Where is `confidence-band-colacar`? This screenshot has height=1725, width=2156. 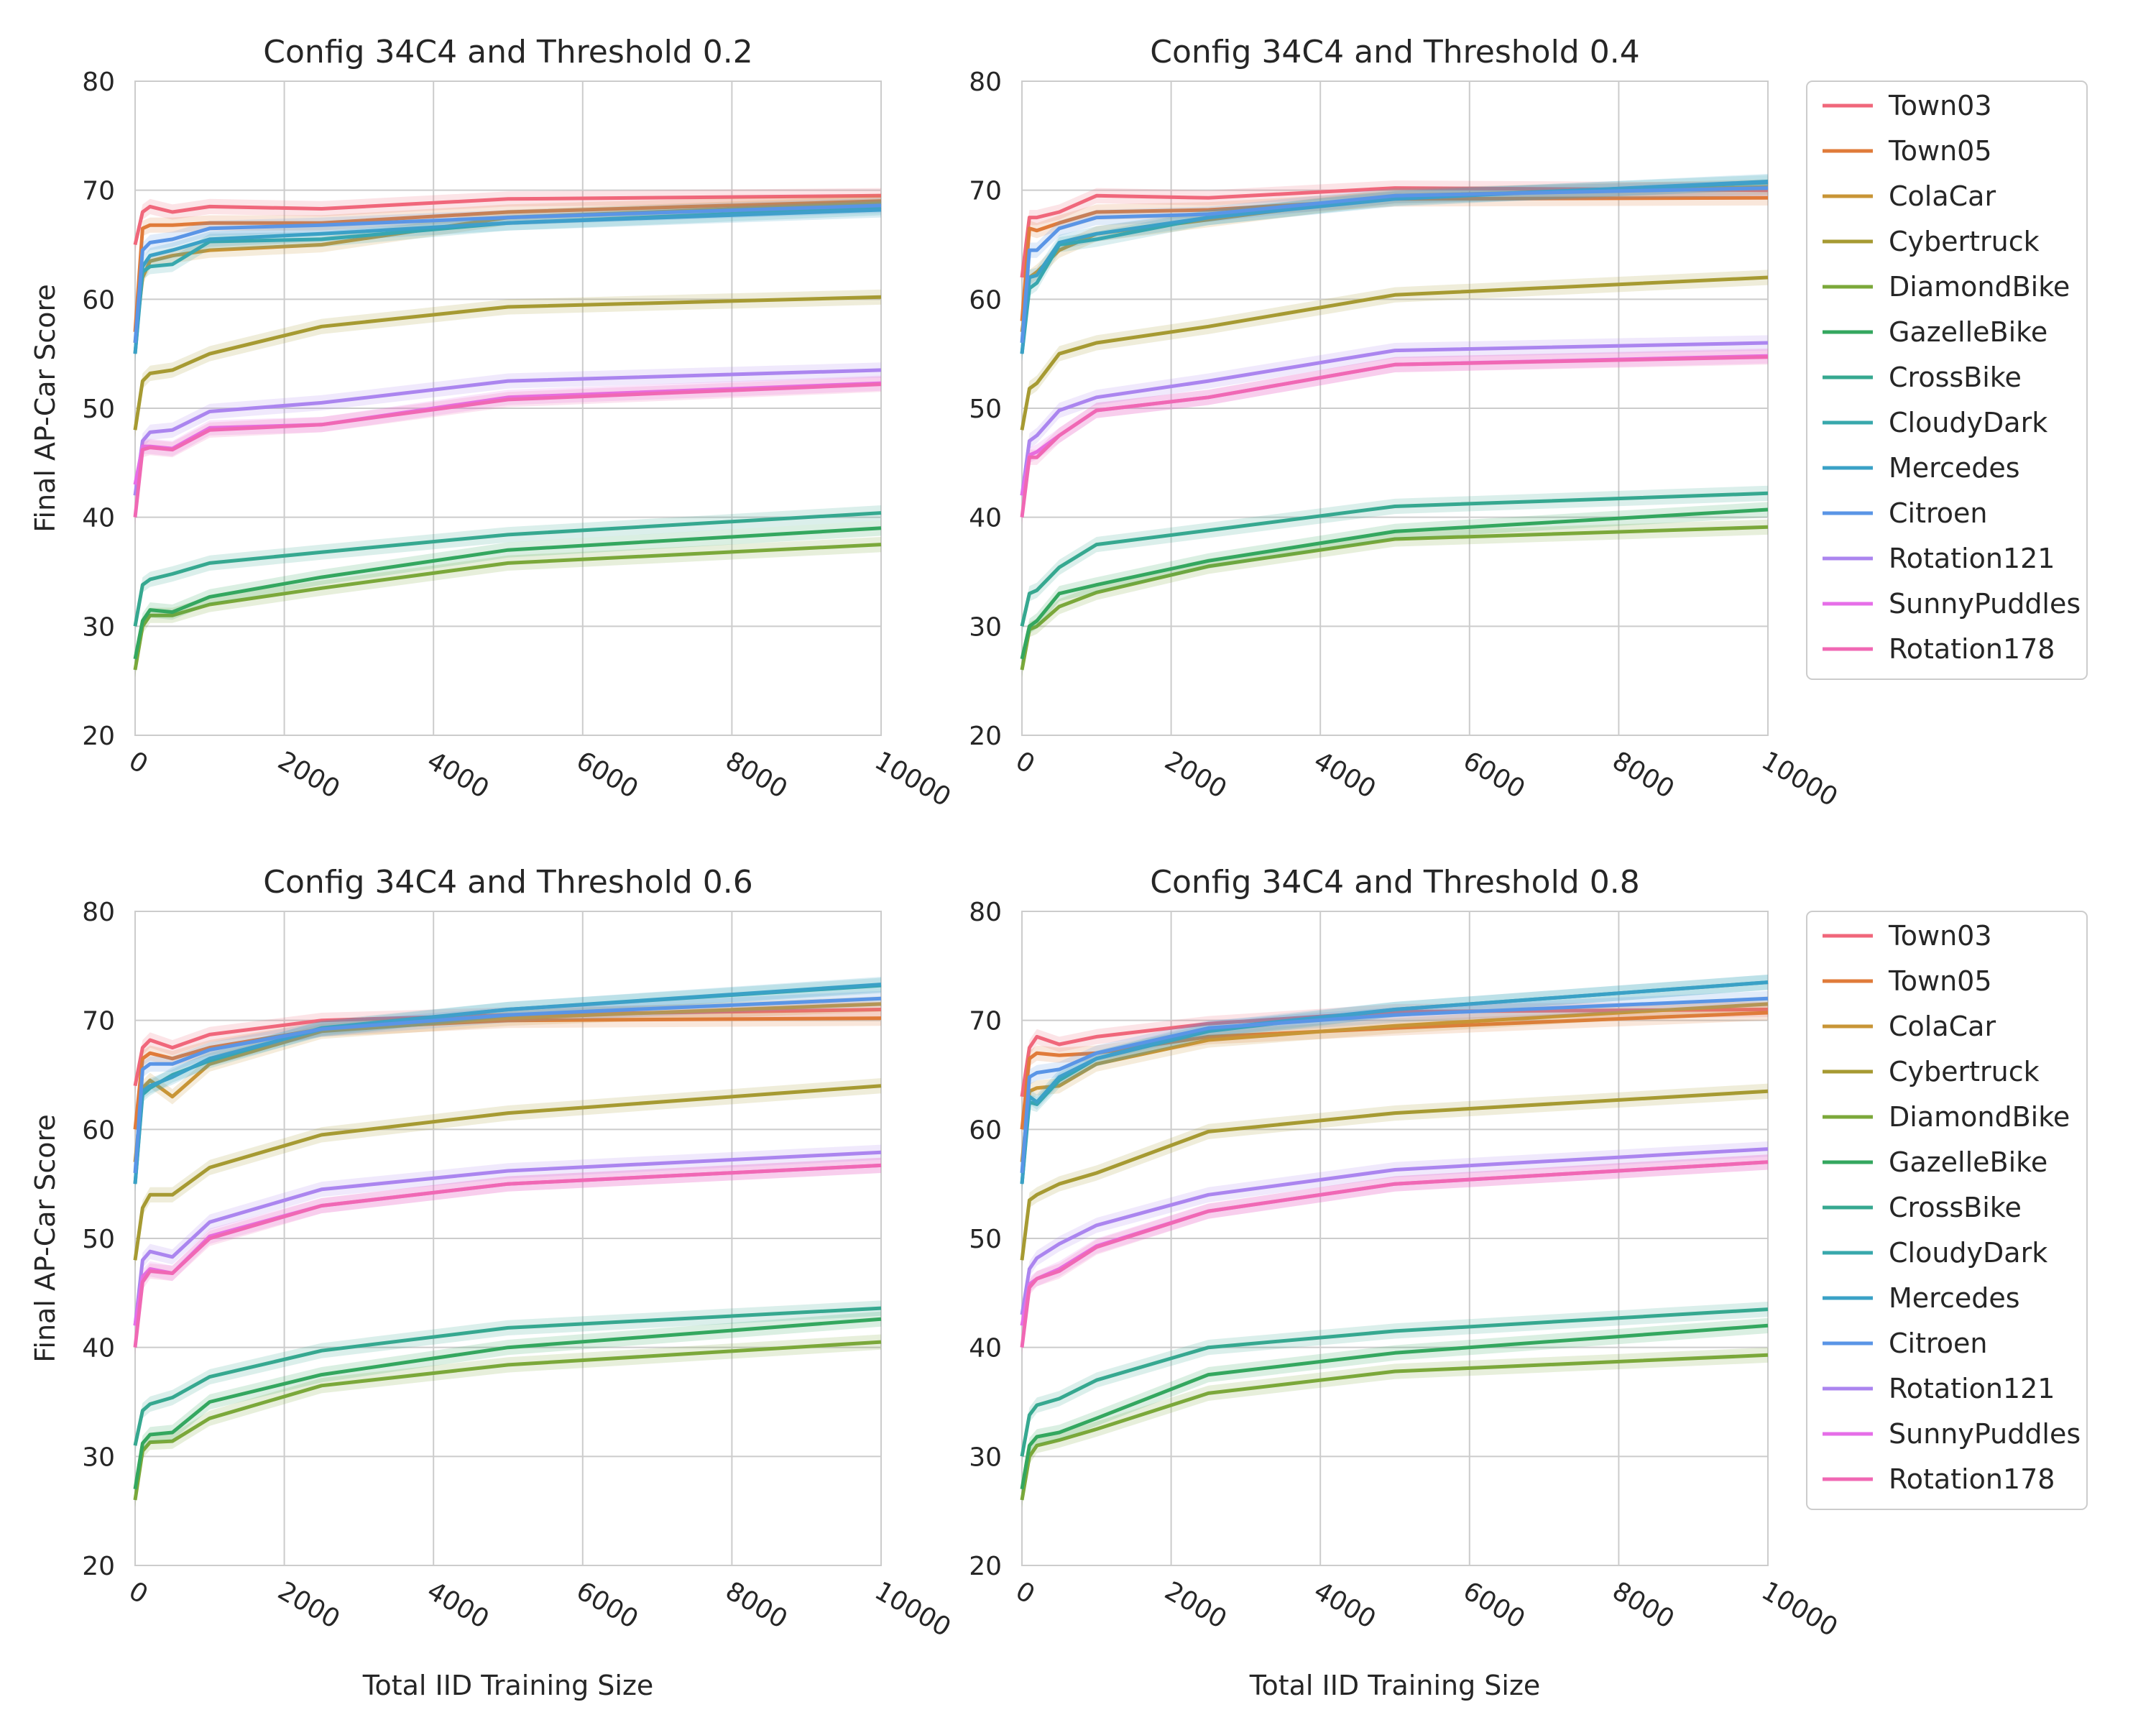
confidence-band-colacar is located at coordinates (508, 1083).